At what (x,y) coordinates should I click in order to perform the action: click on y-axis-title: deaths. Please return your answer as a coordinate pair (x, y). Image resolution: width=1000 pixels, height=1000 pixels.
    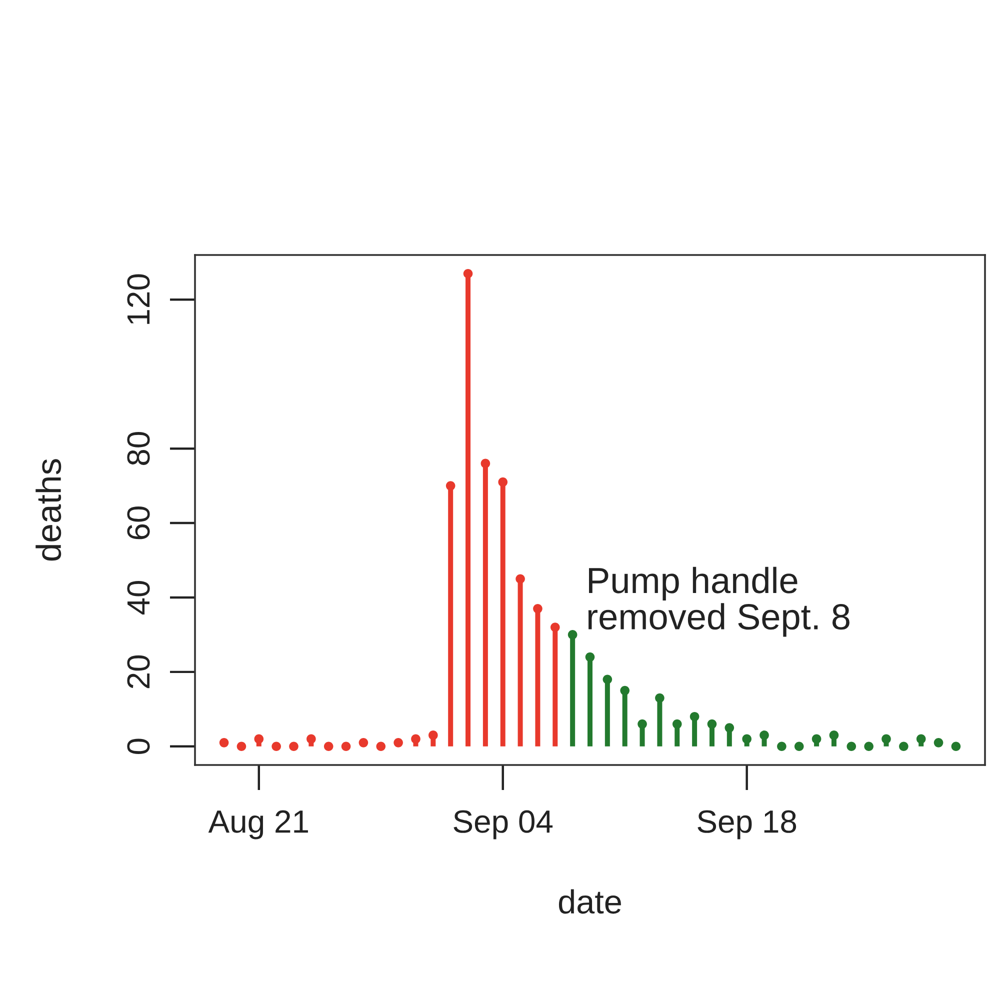
    Looking at the image, I should click on (49, 510).